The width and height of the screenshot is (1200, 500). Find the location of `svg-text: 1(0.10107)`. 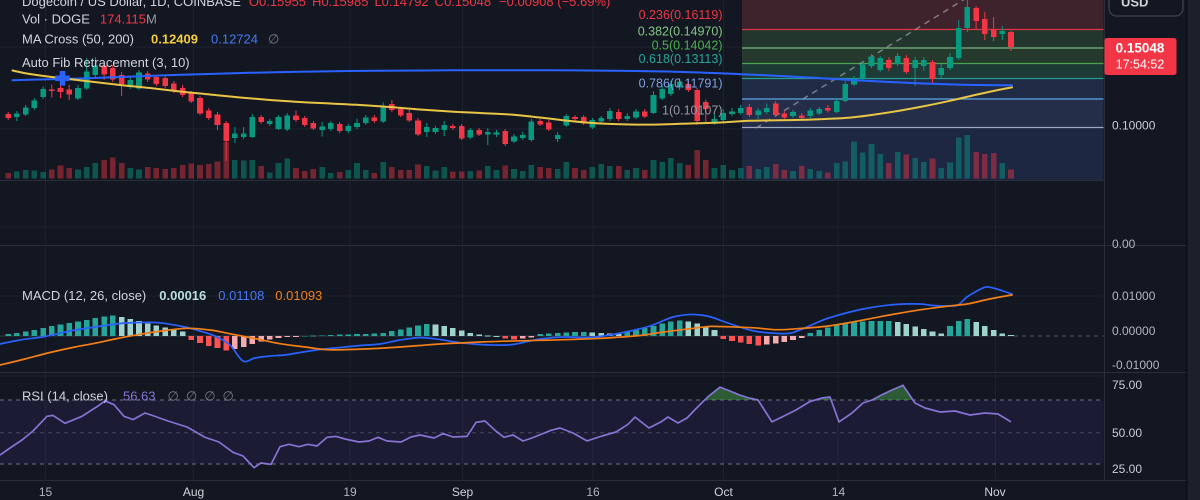

svg-text: 1(0.10107) is located at coordinates (692, 110).